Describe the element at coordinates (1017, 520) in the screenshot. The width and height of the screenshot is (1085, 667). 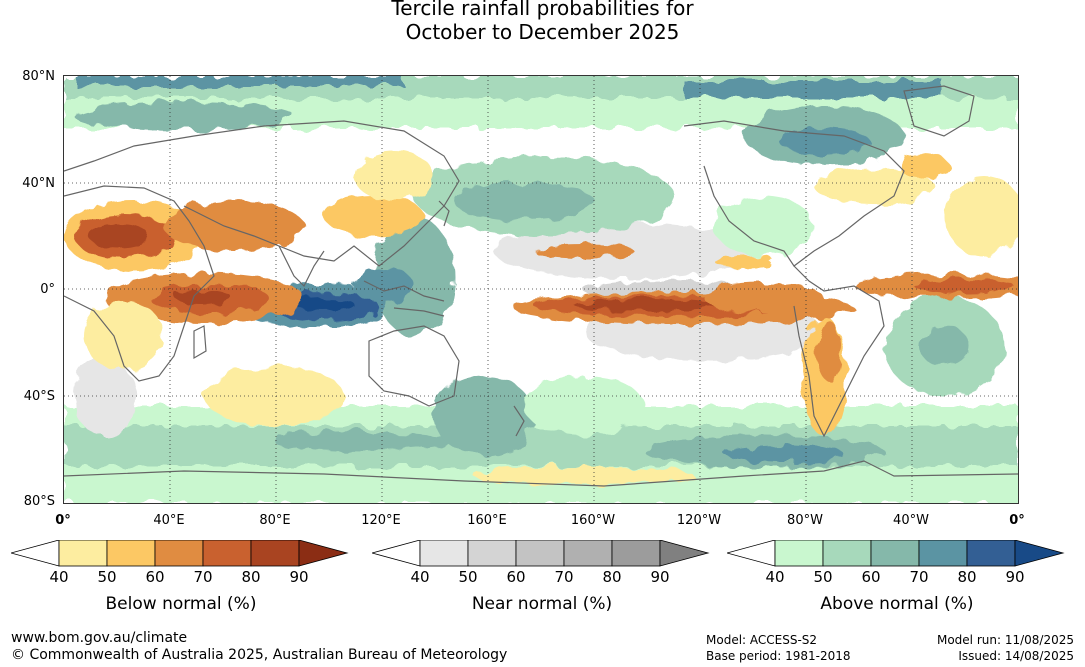
I see `lon-label-0-east: 0°` at that location.